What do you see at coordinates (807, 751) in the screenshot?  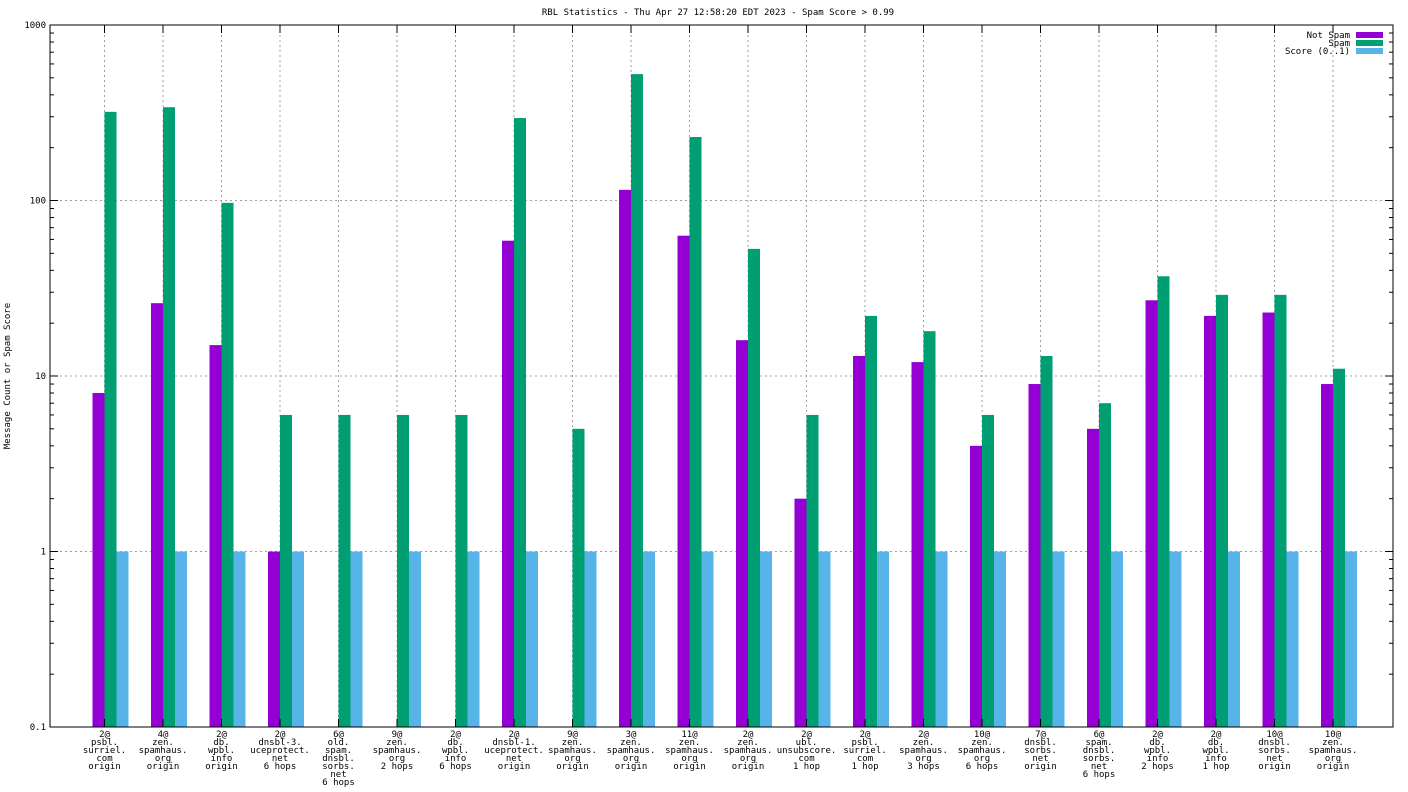 I see `x-category-label: unsubscore.` at bounding box center [807, 751].